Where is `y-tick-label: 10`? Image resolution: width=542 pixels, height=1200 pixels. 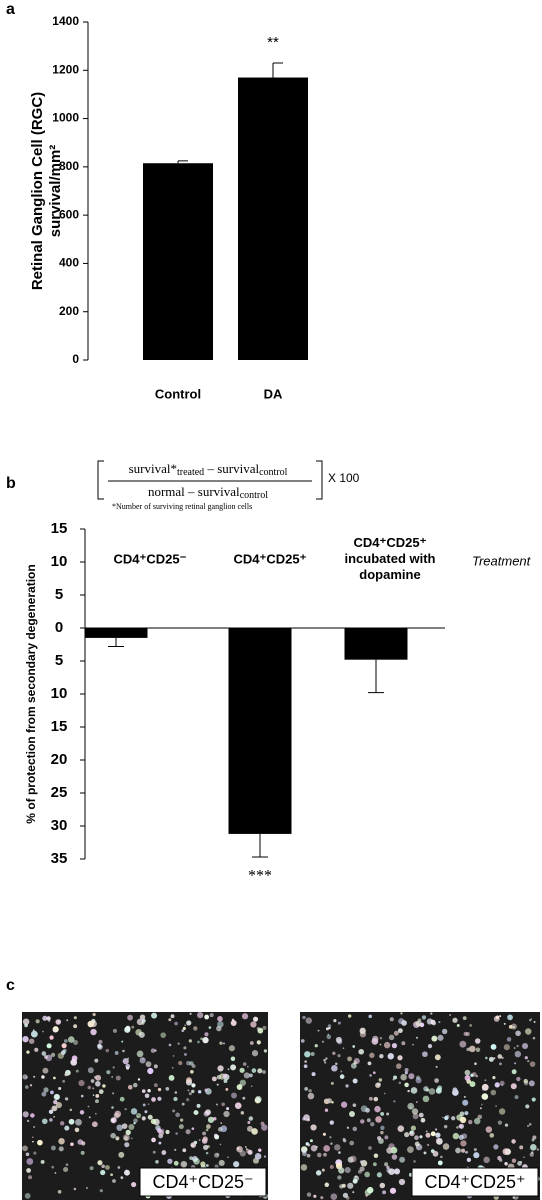 y-tick-label: 10 is located at coordinates (59, 561).